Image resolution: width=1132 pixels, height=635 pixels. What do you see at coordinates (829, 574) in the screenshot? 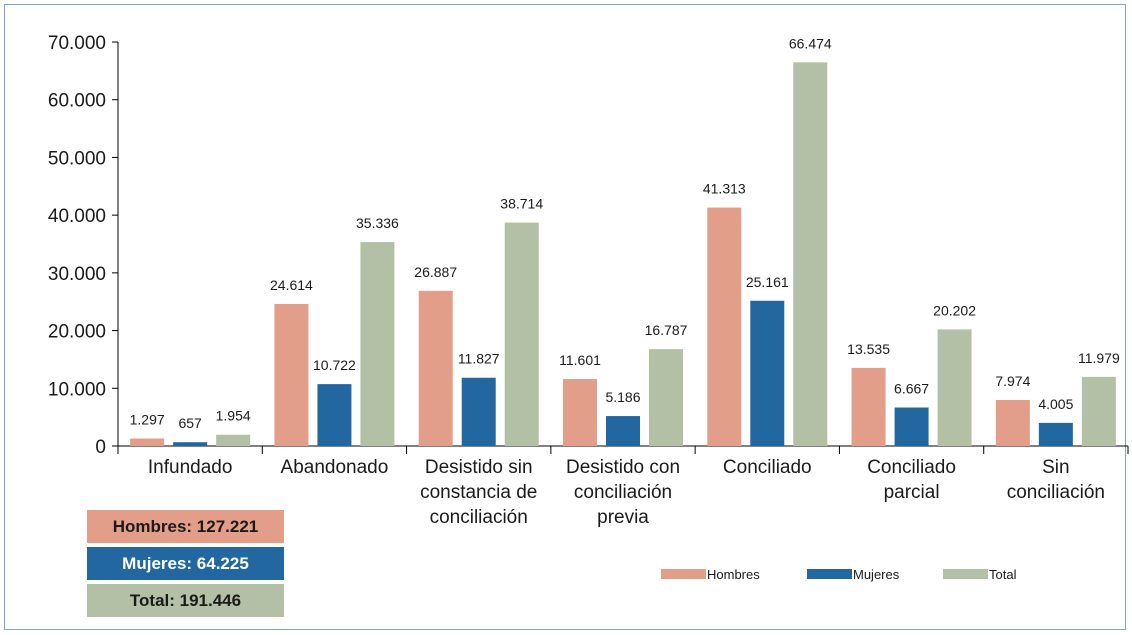
I see `legend-swatch-mujeres` at bounding box center [829, 574].